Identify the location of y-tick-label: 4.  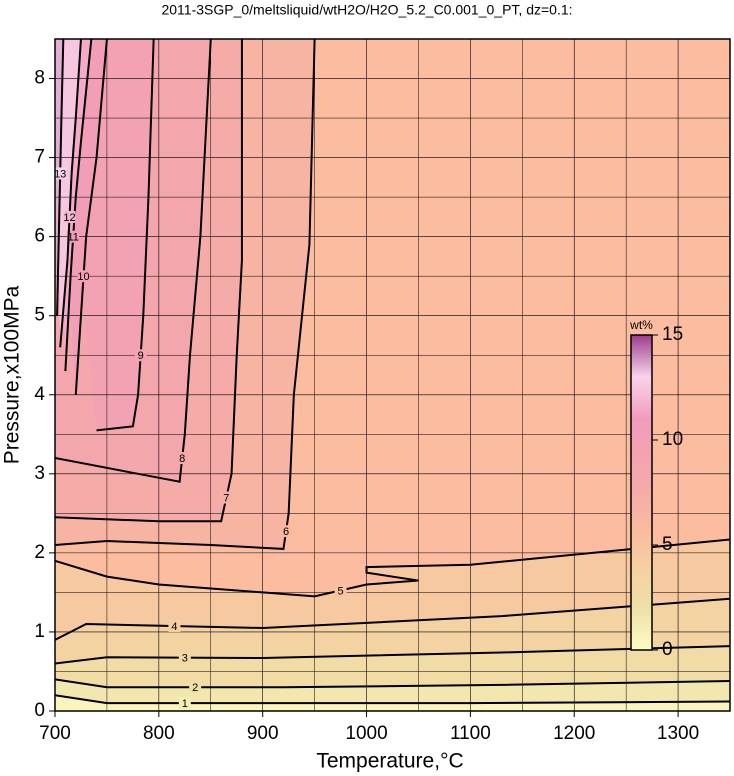
(39, 394).